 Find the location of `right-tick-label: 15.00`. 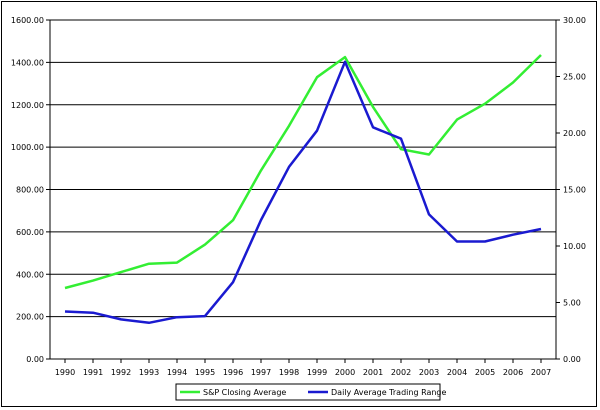

right-tick-label: 15.00 is located at coordinates (574, 190).